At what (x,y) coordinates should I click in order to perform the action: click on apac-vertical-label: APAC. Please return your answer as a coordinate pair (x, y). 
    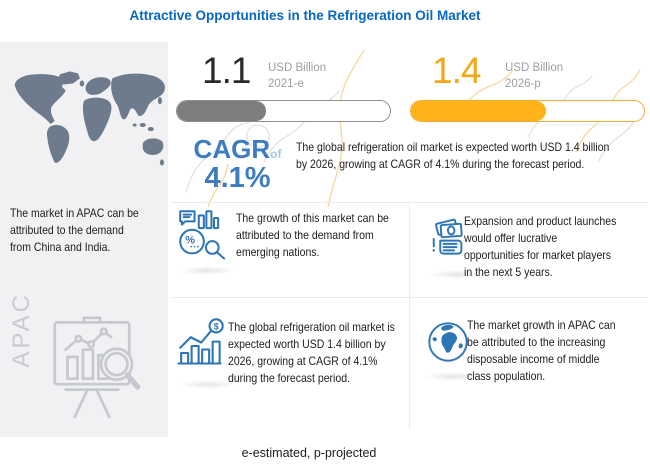
    Looking at the image, I should click on (21, 330).